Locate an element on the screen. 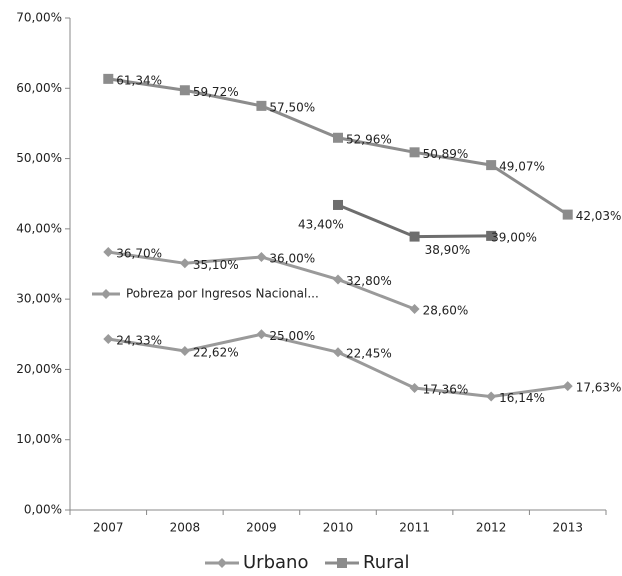 Image resolution: width=622 pixels, height=576 pixels. x-tick-label: 2008 is located at coordinates (185, 528).